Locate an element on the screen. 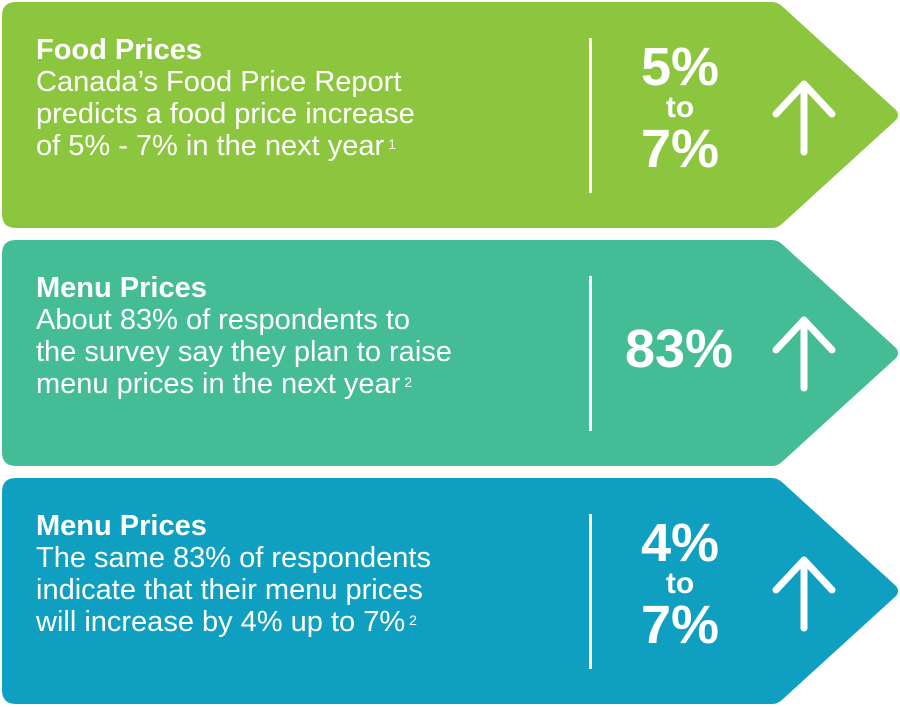 This screenshot has width=900, height=707. stat-from: 5% is located at coordinates (680, 67).